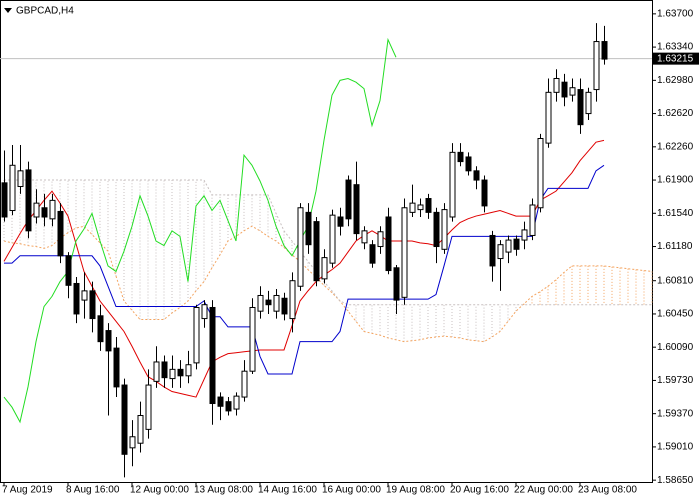  I want to click on y-tick-label: 1.60090, so click(675, 347).